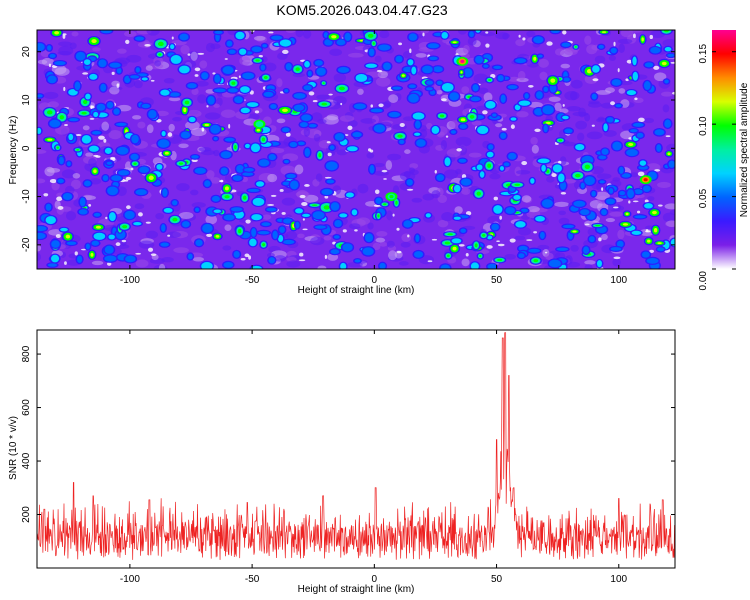  What do you see at coordinates (26, 148) in the screenshot?
I see `heatmap-ytick-label: 0` at bounding box center [26, 148].